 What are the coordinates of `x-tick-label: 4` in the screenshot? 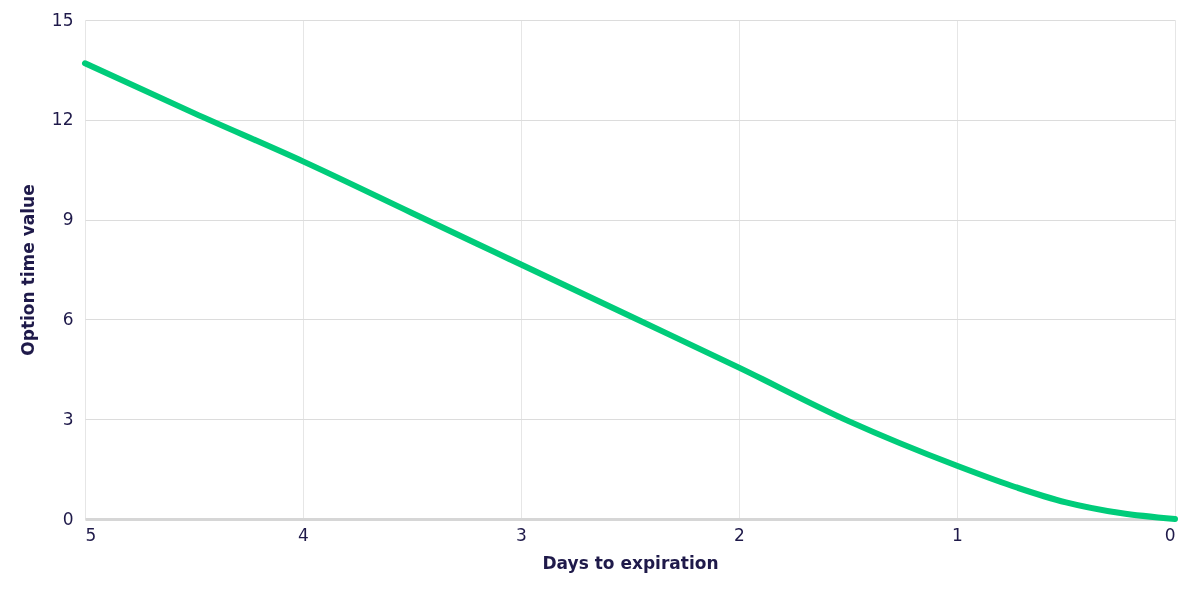 It's located at (303, 534).